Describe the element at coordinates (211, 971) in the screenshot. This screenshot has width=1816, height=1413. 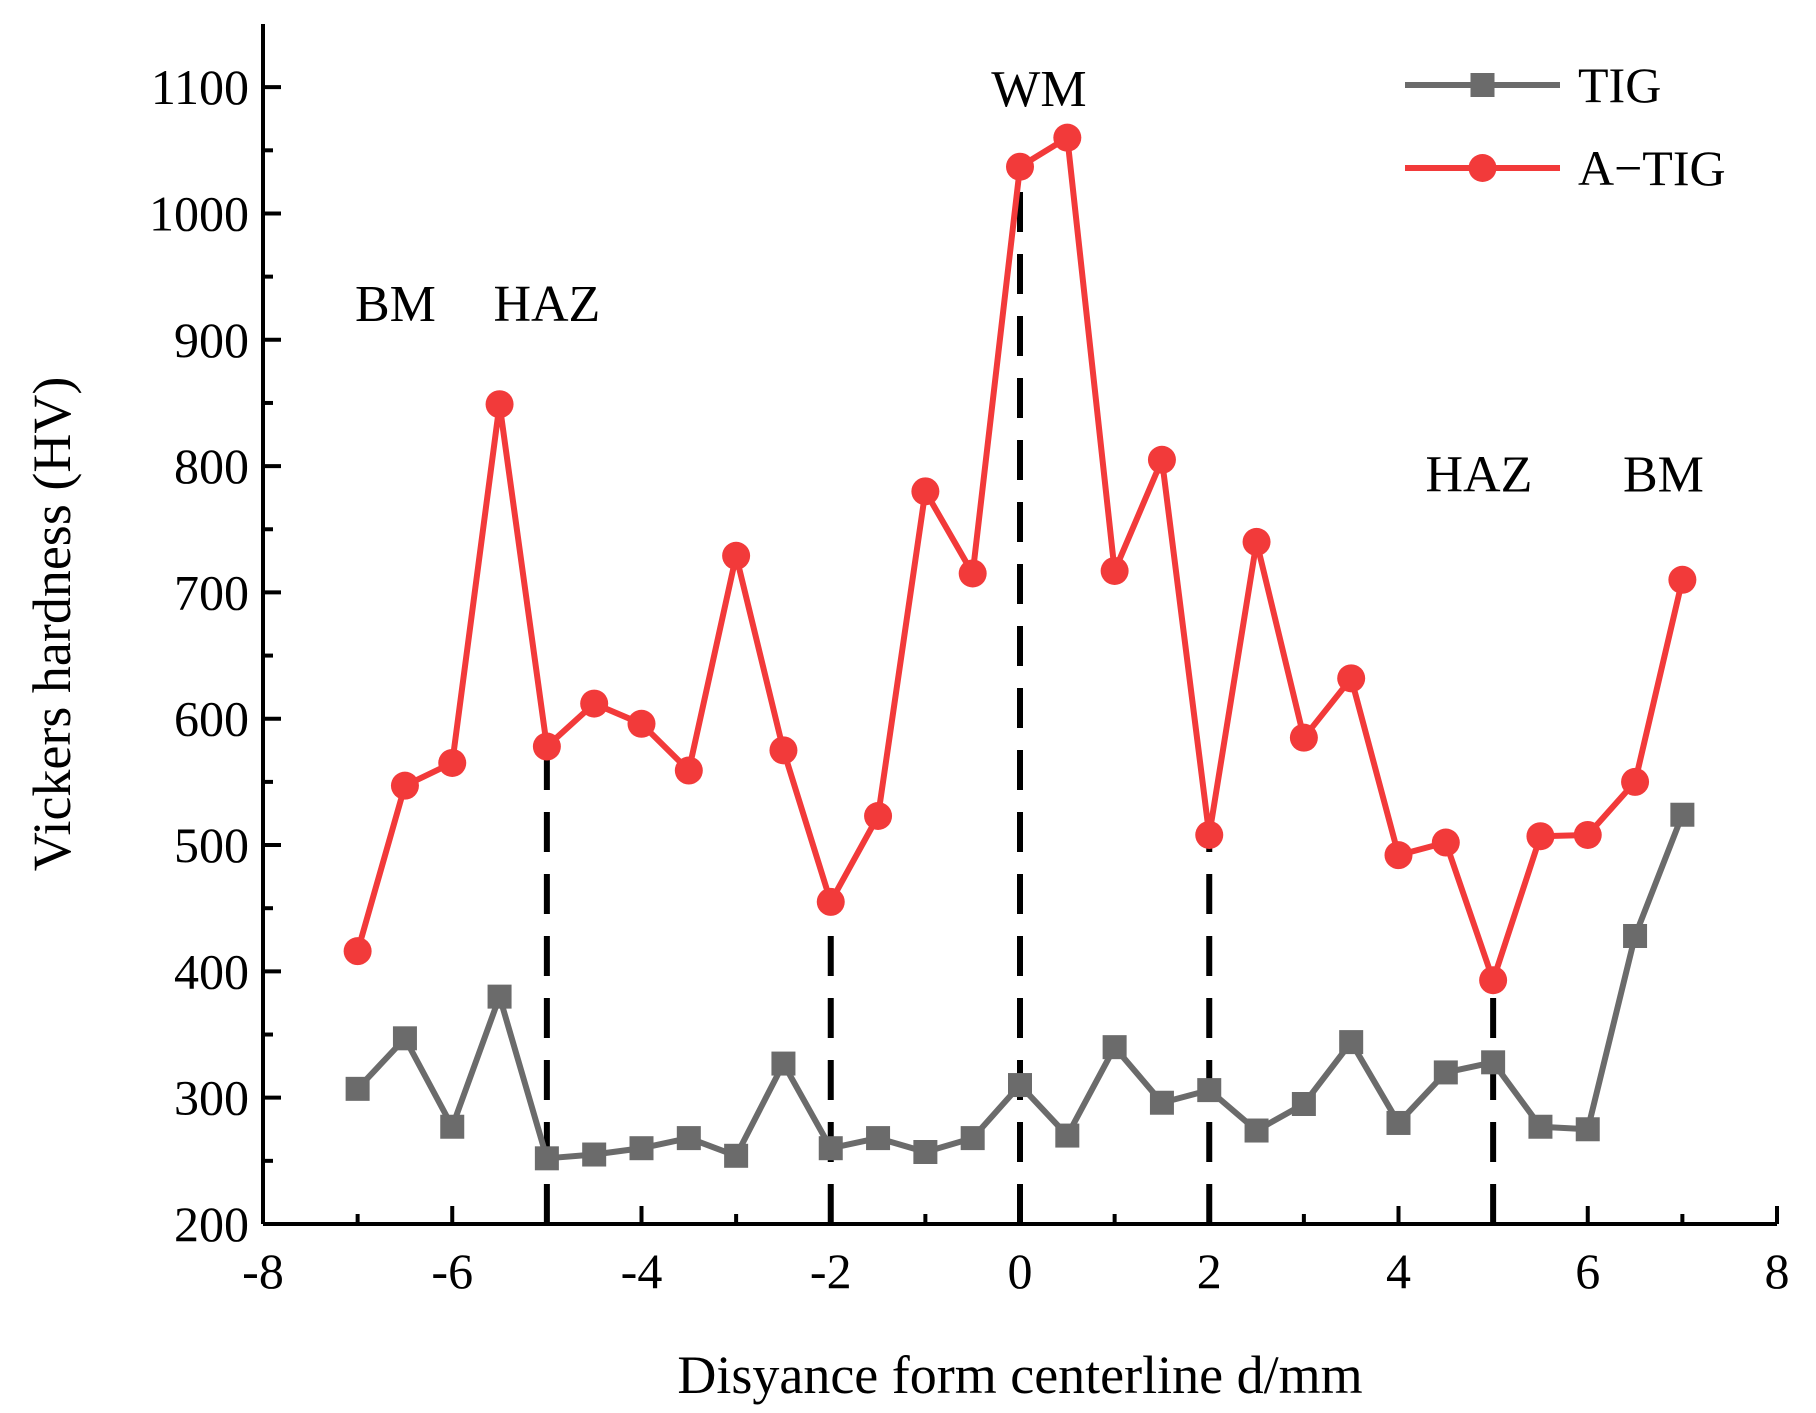
I see `y-tick-label: 400` at that location.